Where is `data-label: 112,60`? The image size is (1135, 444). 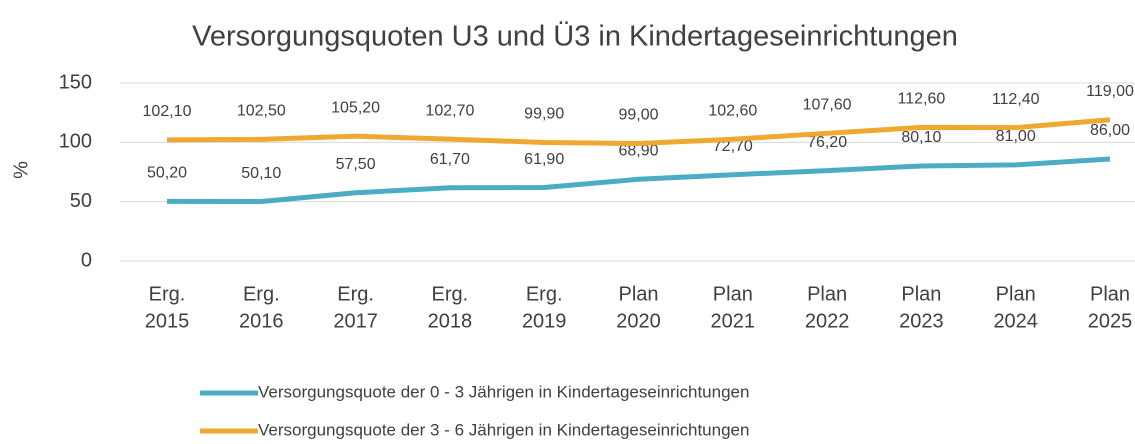 data-label: 112,60 is located at coordinates (922, 99).